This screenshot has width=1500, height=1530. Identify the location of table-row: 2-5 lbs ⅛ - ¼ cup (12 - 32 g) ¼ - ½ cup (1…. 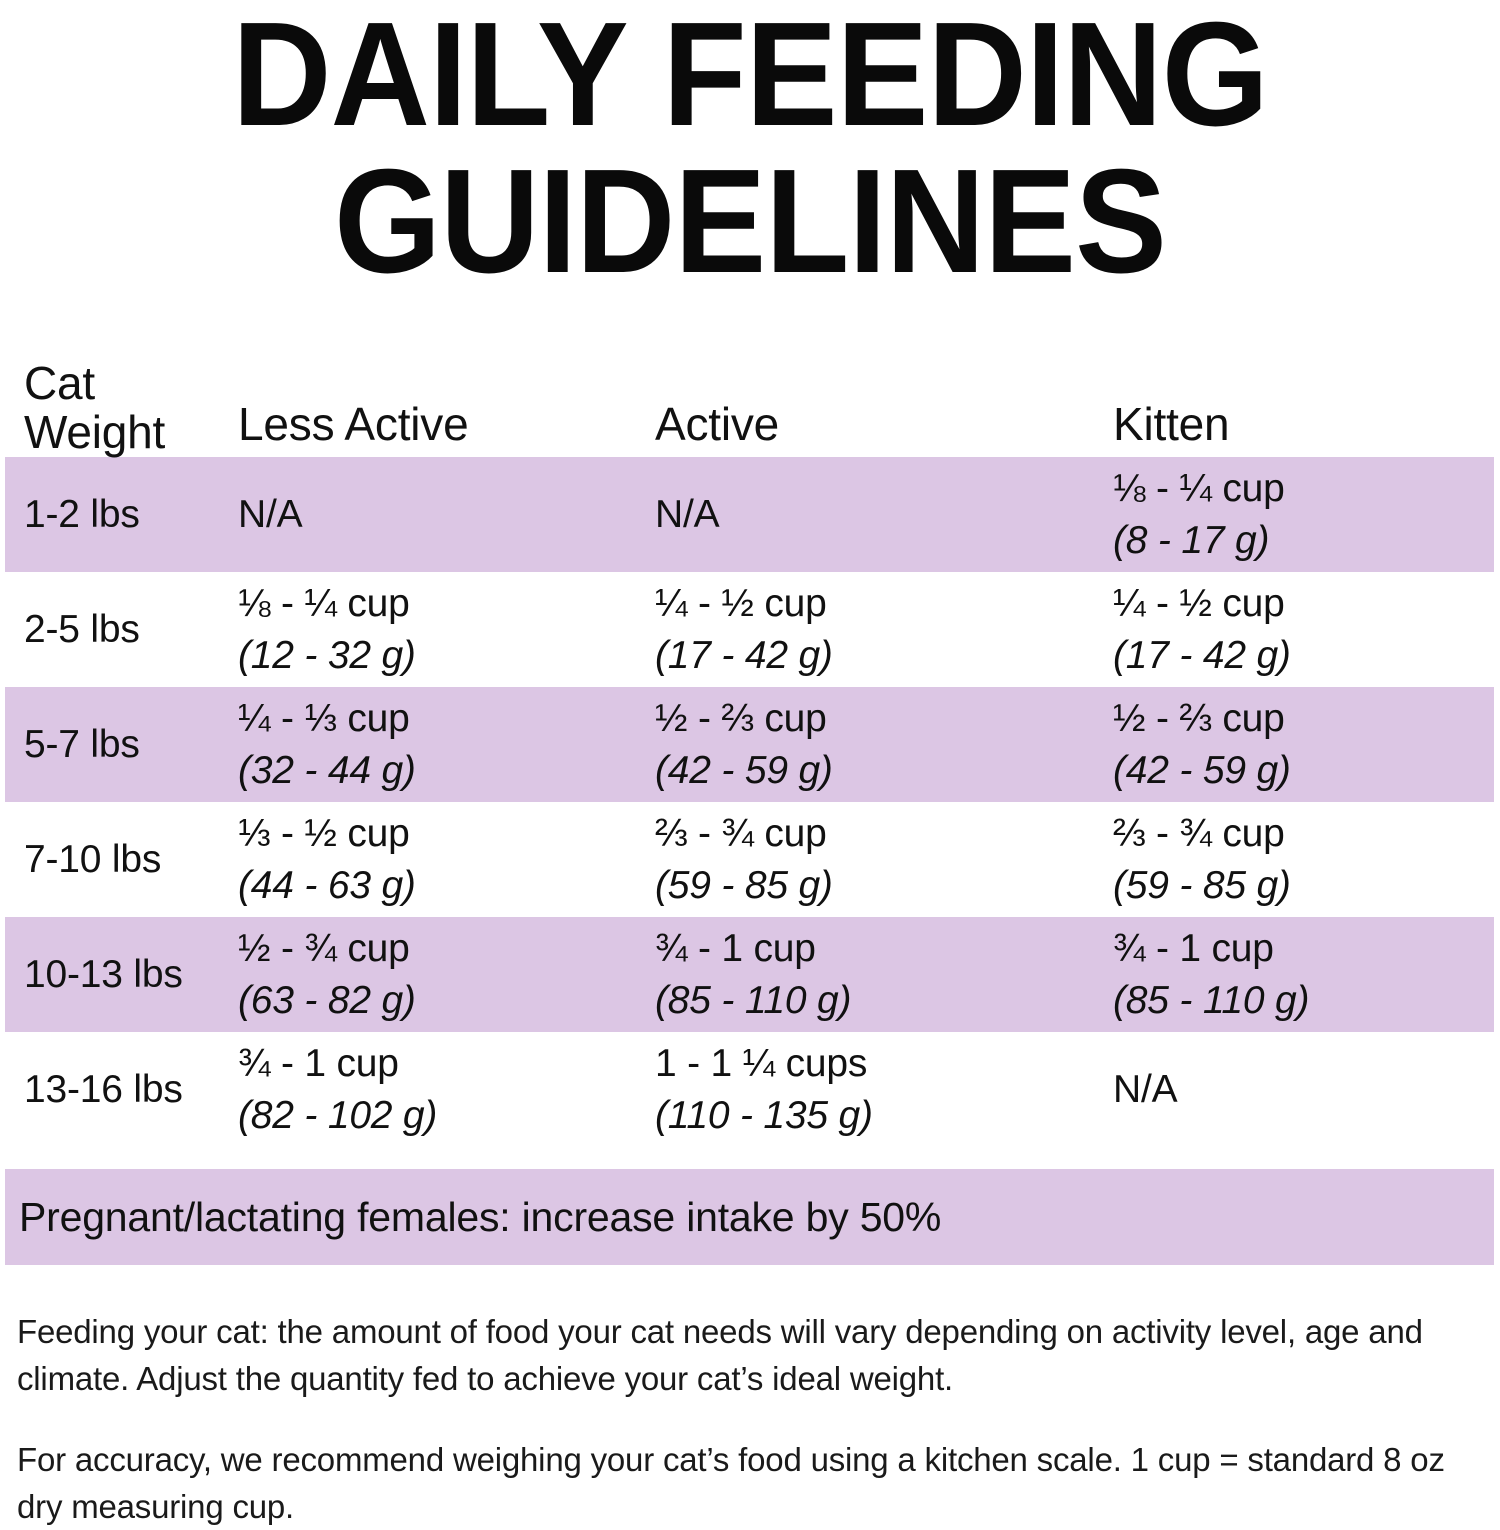
(749, 630).